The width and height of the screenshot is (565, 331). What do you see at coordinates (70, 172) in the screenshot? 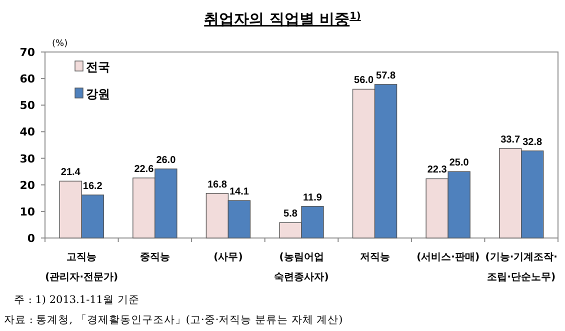
I see `data-label: 21.4` at bounding box center [70, 172].